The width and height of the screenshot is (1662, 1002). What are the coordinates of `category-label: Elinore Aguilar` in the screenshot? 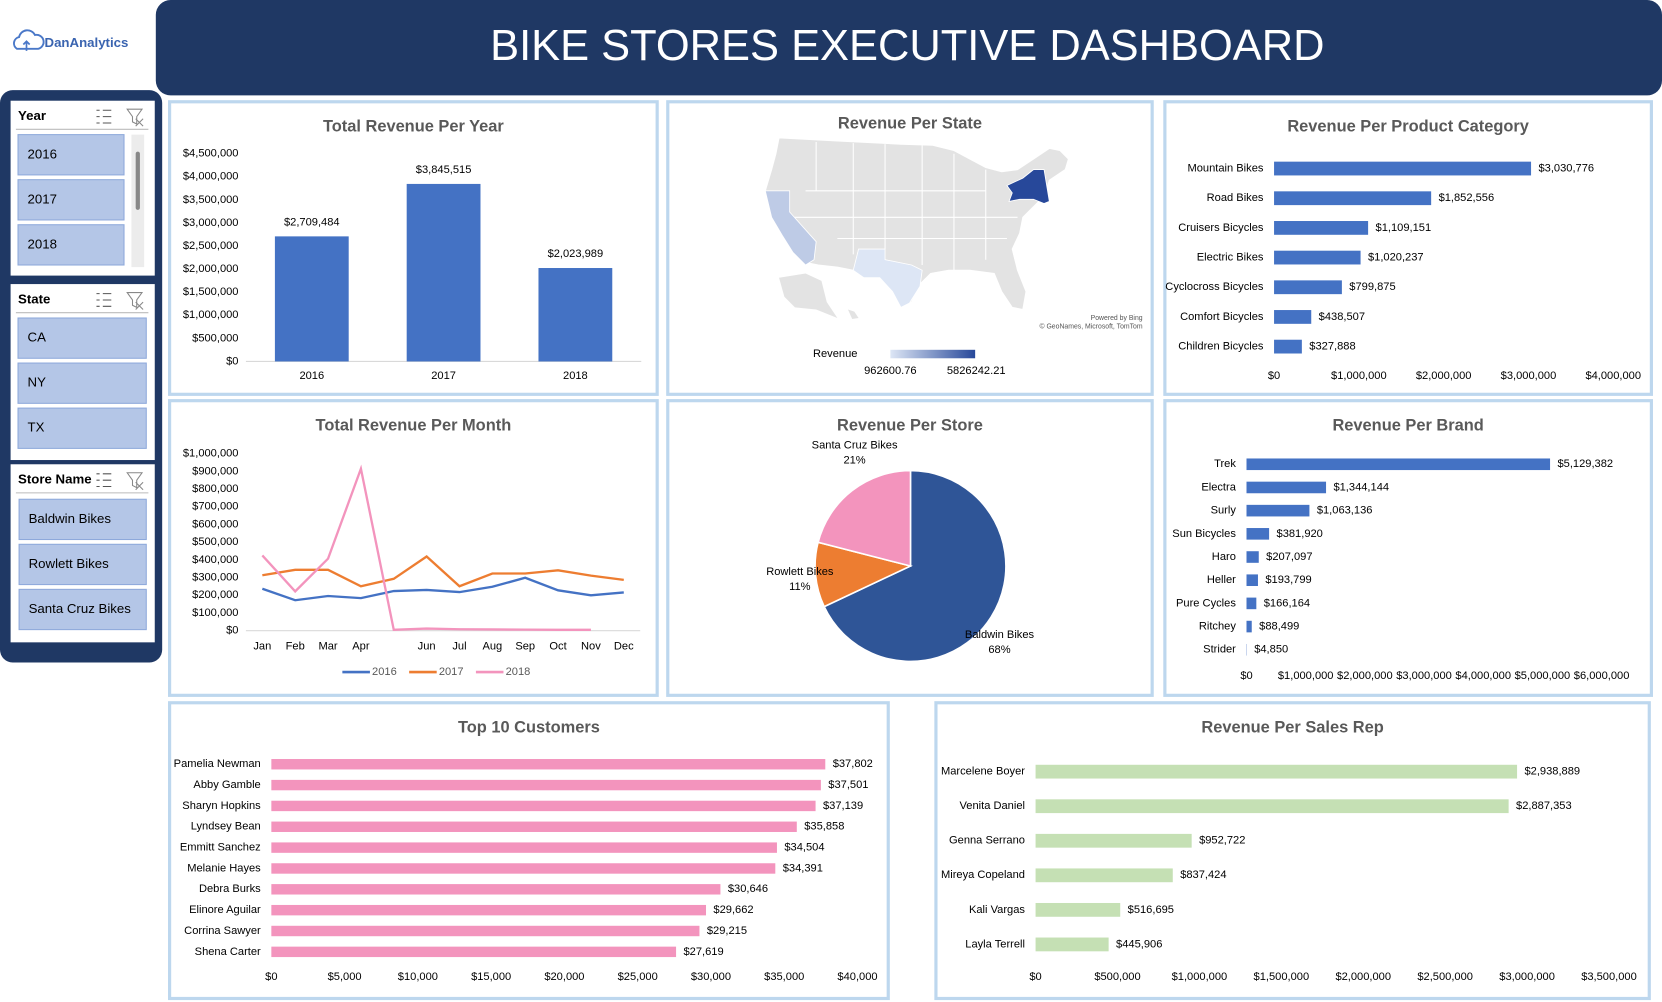 It's located at (225, 910).